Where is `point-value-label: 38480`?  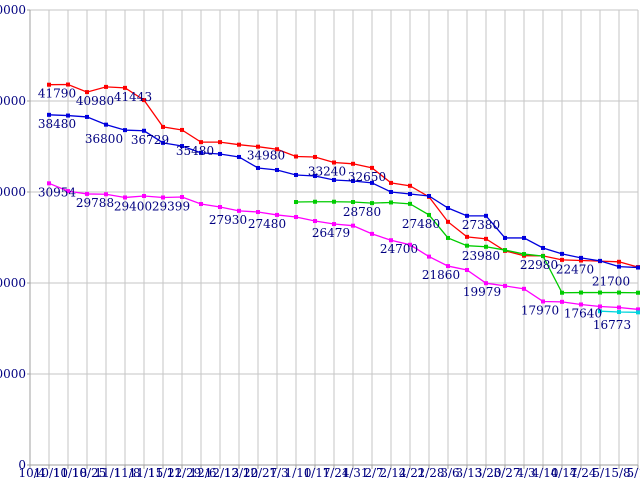 point-value-label: 38480 is located at coordinates (57, 124).